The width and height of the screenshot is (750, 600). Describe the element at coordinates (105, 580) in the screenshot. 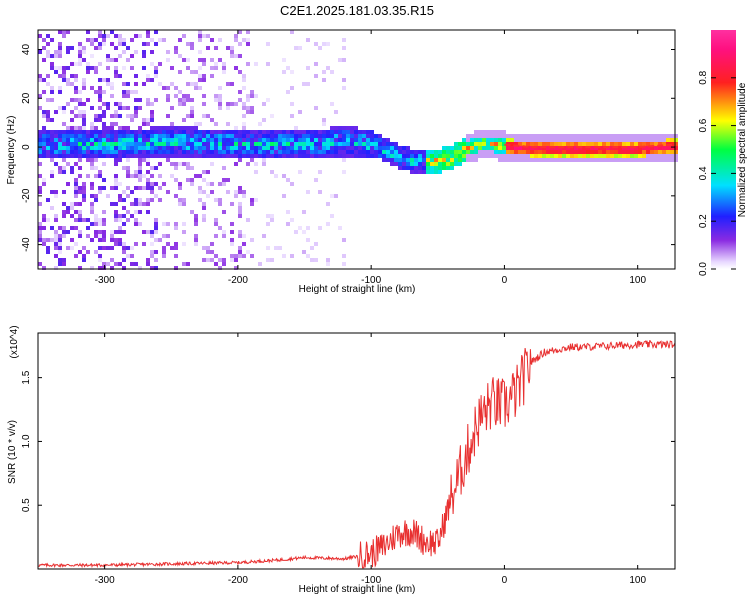

I see `x-tick-label: -300` at that location.